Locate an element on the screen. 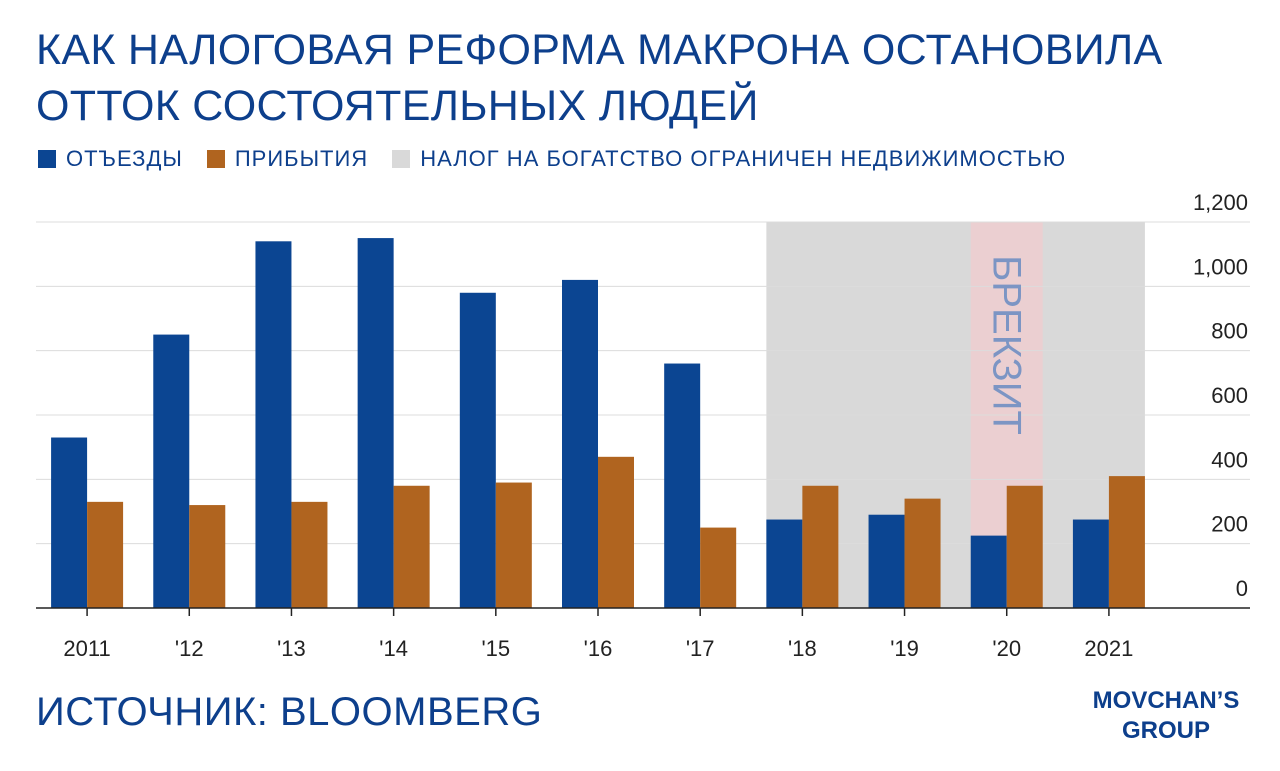  y-tick-label: 400 is located at coordinates (1229, 459).